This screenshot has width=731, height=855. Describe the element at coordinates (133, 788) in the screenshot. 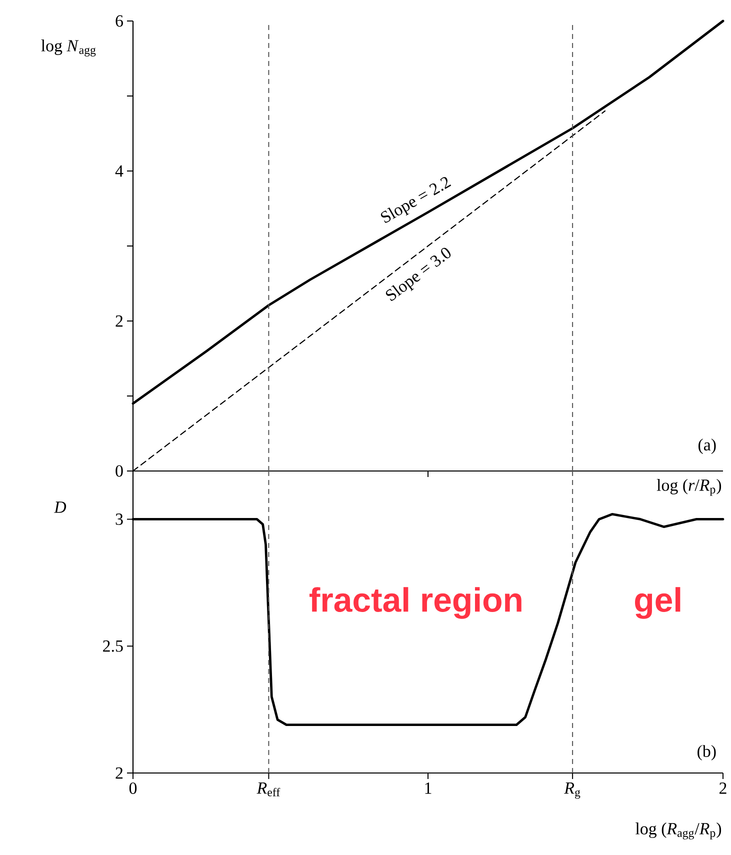

I see `x-tick-label: 0` at that location.